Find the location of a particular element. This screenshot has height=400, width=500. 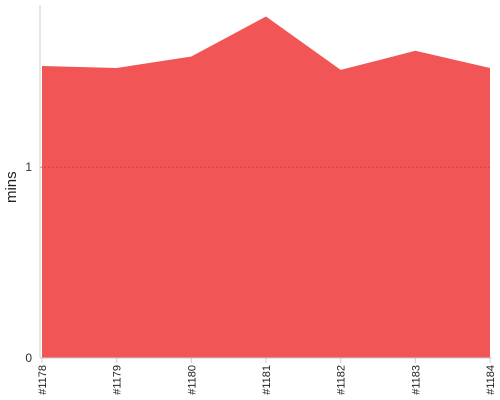

y-axis-label: mins is located at coordinates (11, 187).